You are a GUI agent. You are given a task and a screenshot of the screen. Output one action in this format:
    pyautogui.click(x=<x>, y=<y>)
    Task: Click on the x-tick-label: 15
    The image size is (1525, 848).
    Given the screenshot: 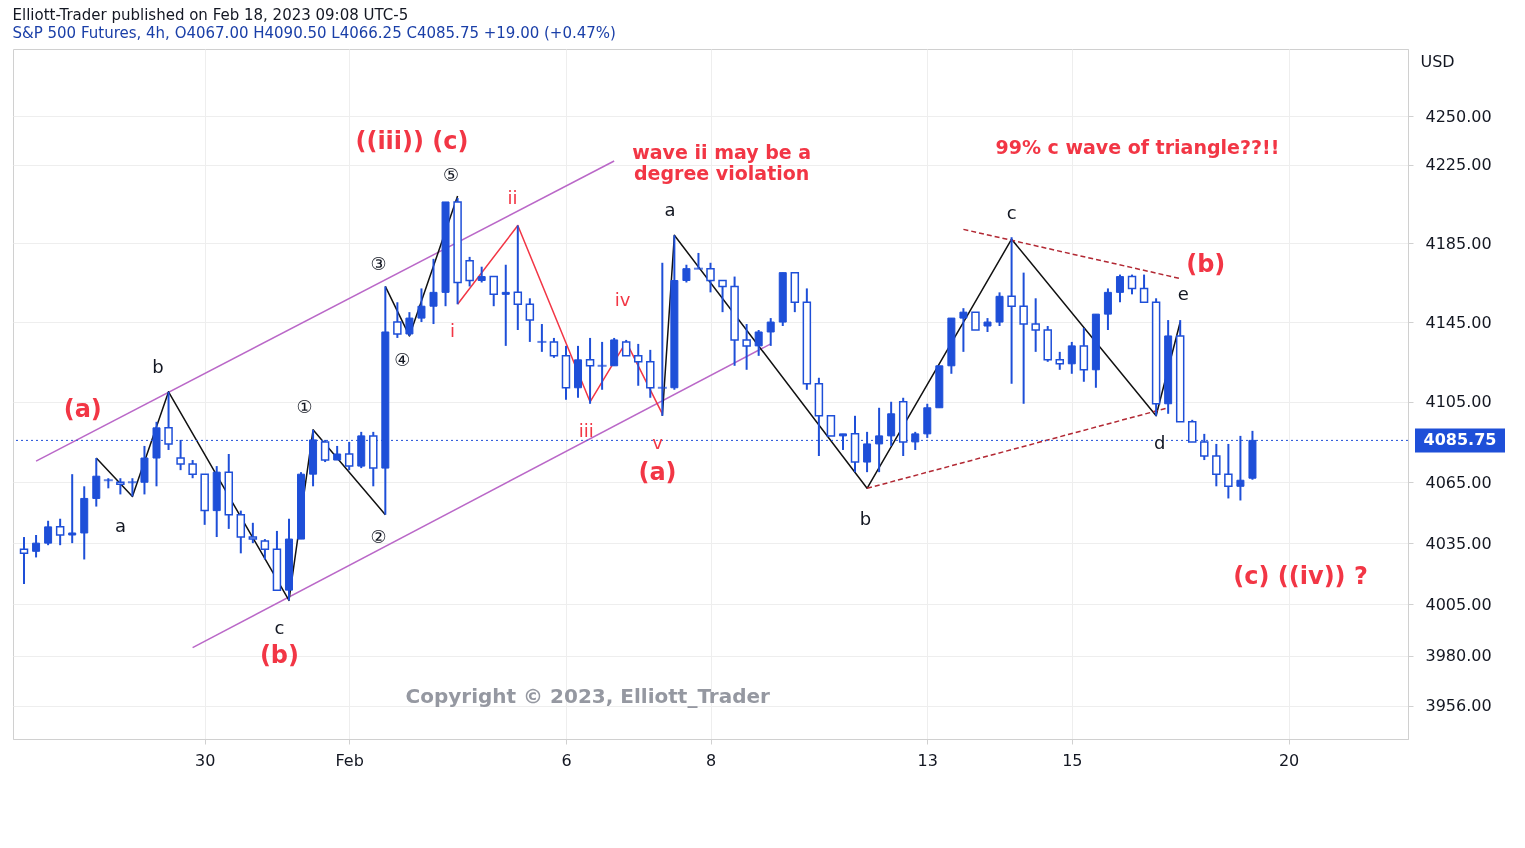 What is the action you would take?
    pyautogui.click(x=1072, y=760)
    